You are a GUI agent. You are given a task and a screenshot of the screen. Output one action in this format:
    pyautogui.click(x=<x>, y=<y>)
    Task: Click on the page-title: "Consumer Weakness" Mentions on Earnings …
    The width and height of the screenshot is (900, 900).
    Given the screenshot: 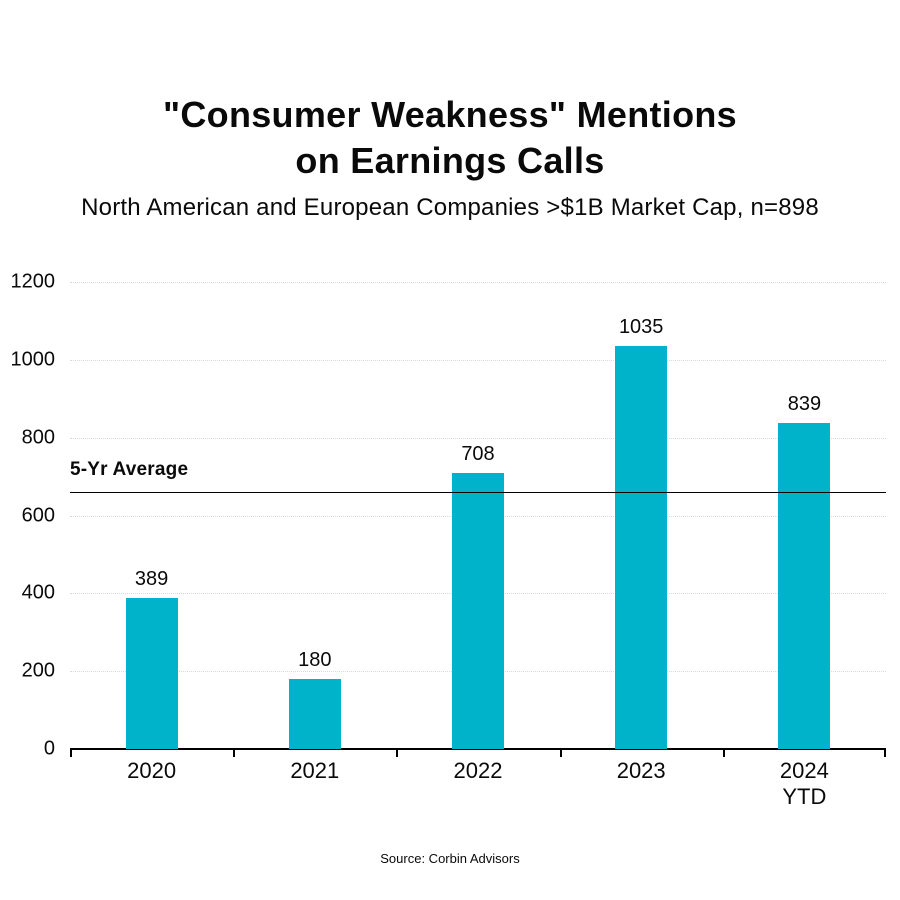 What is the action you would take?
    pyautogui.click(x=450, y=138)
    